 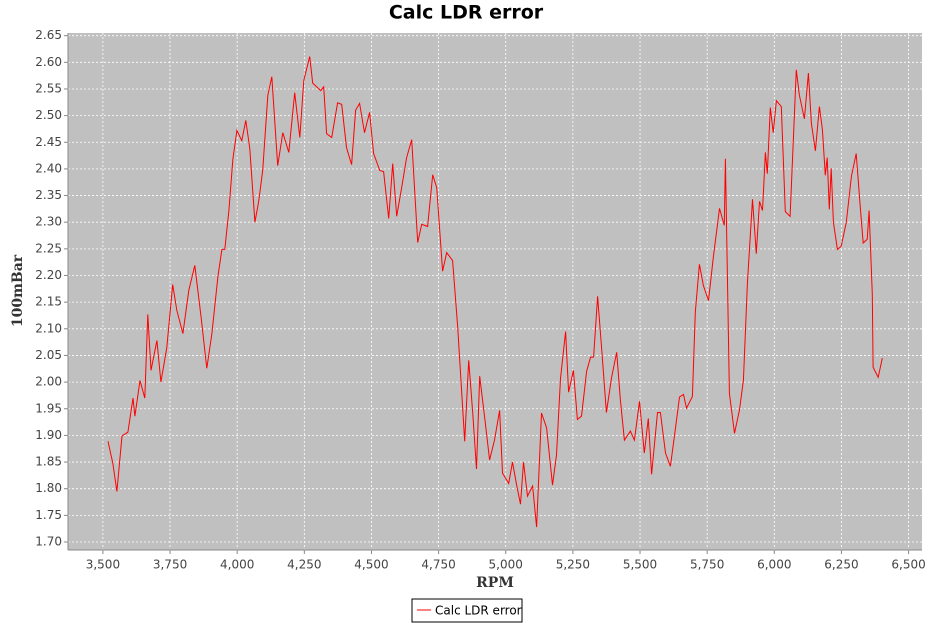 I want to click on x-tick-label: 4,750, so click(x=438, y=565).